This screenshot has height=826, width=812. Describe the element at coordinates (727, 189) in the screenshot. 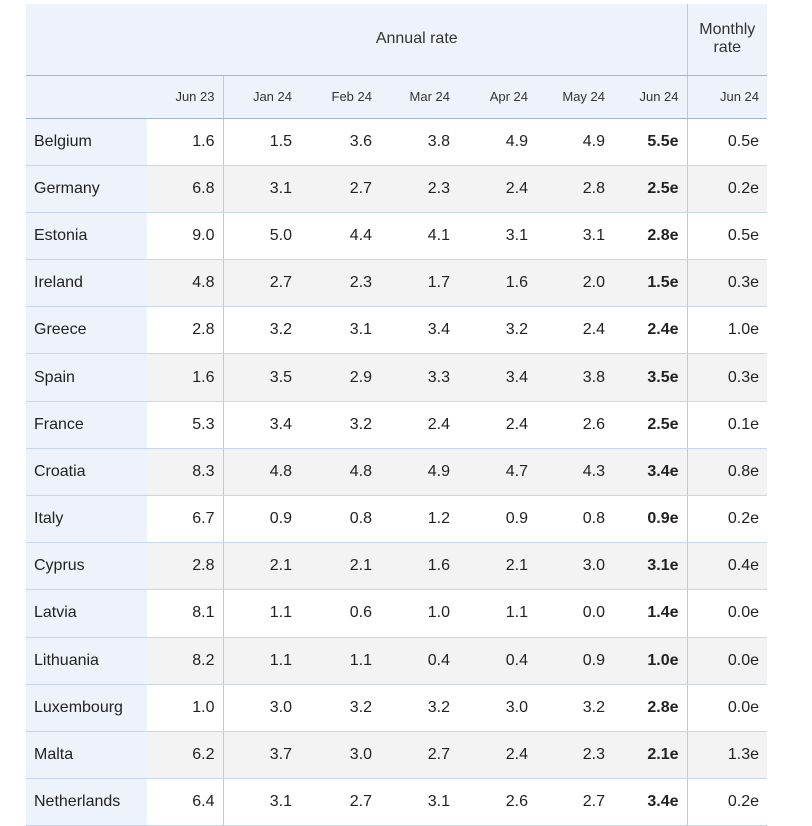

I see `value-cell: 0.2e` at that location.